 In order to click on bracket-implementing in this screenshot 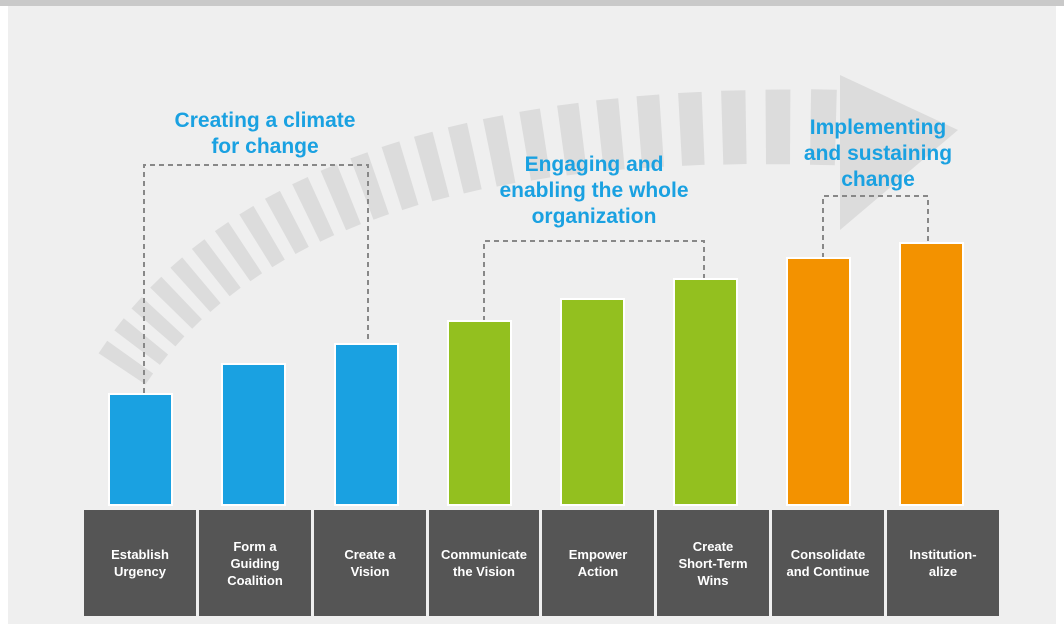, I will do `click(875, 226)`.